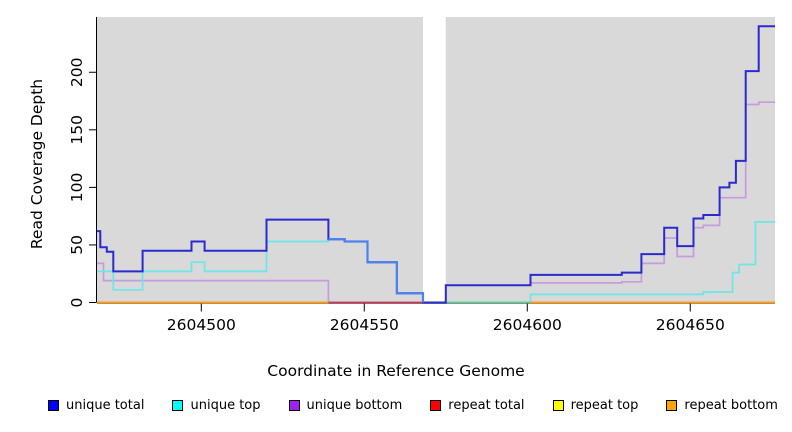 The width and height of the screenshot is (792, 432). I want to click on y-tick-label: 100, so click(77, 188).